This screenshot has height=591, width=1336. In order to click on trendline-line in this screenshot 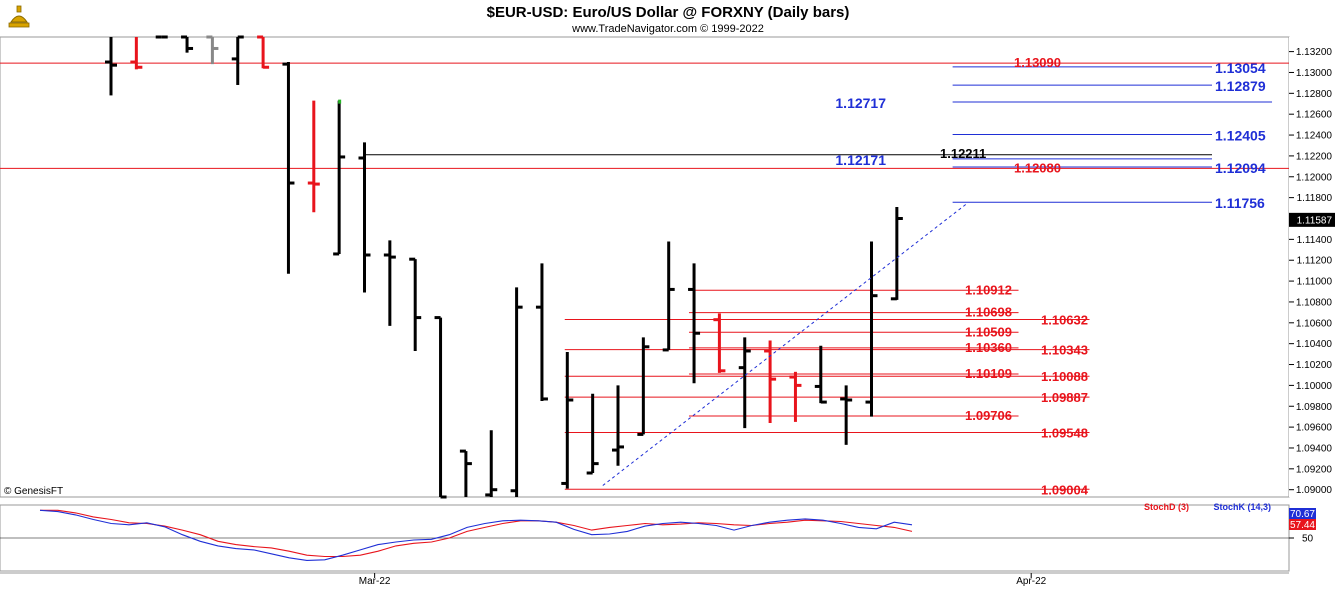, I will do `click(785, 344)`.